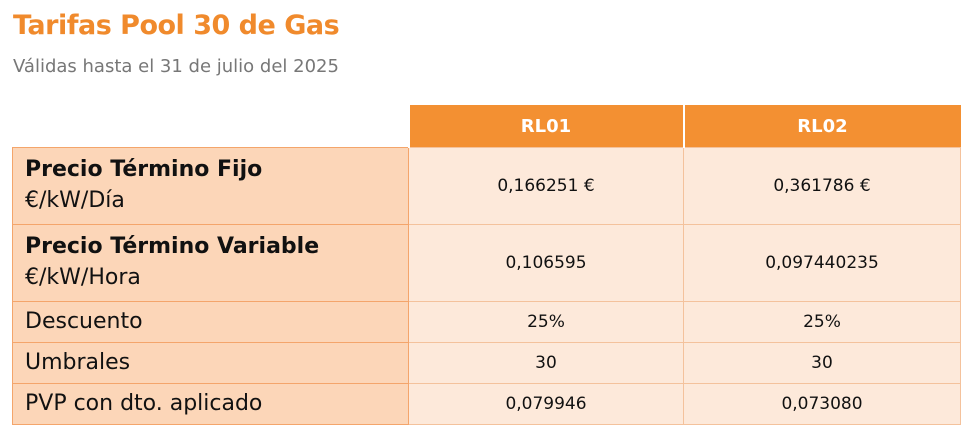 This screenshot has height=448, width=976. I want to click on row-label: PVP con dto. aplicado, so click(144, 403).